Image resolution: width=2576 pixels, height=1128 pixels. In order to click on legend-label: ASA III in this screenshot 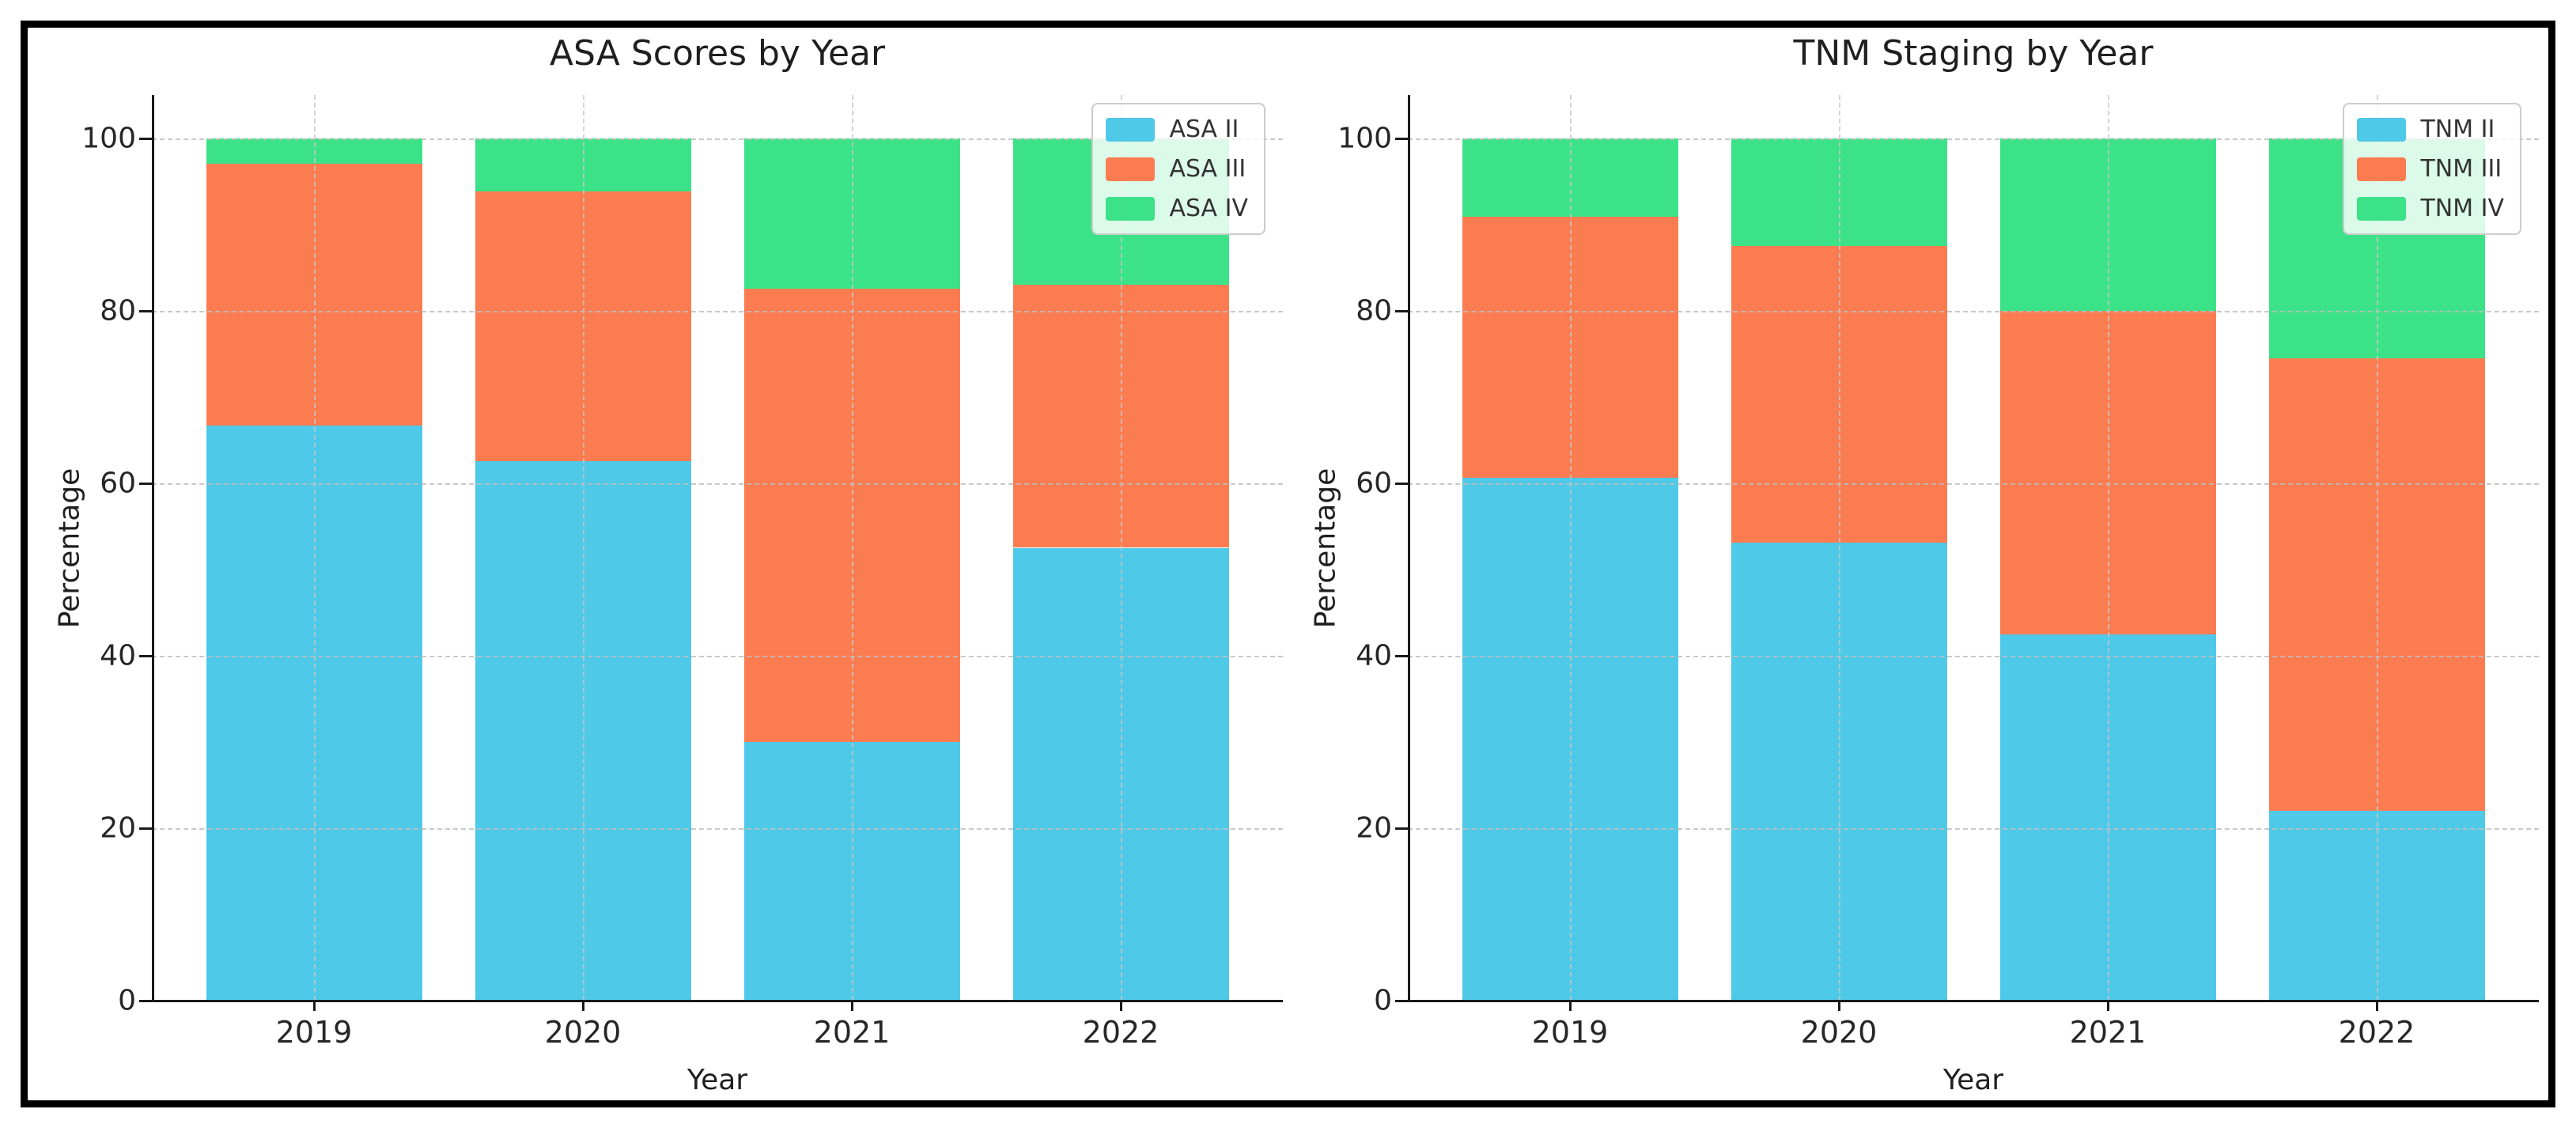, I will do `click(1208, 169)`.